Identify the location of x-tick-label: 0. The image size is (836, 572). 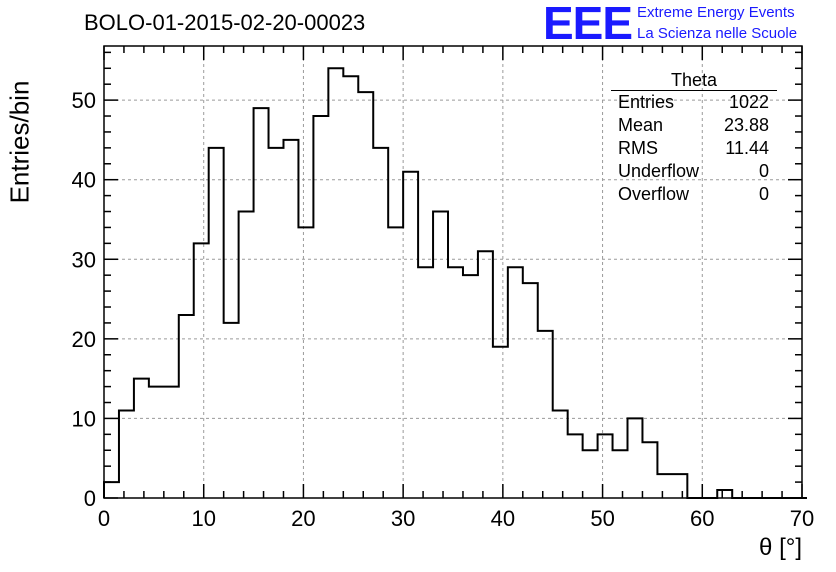
(104, 518).